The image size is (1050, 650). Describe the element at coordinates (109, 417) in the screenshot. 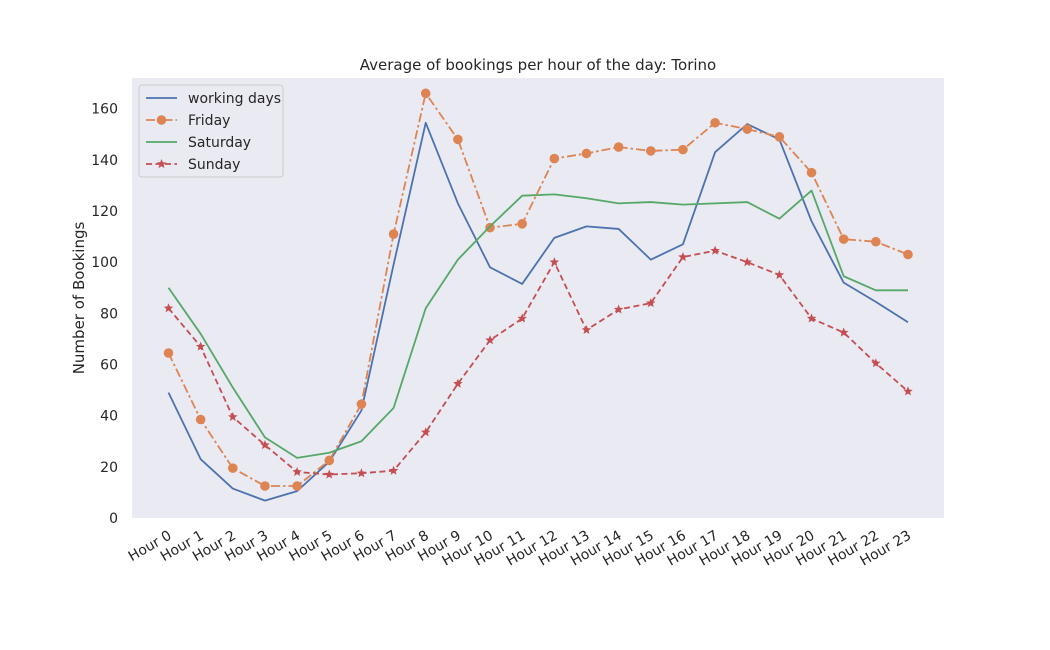

I see `y-tick-label: 40` at that location.